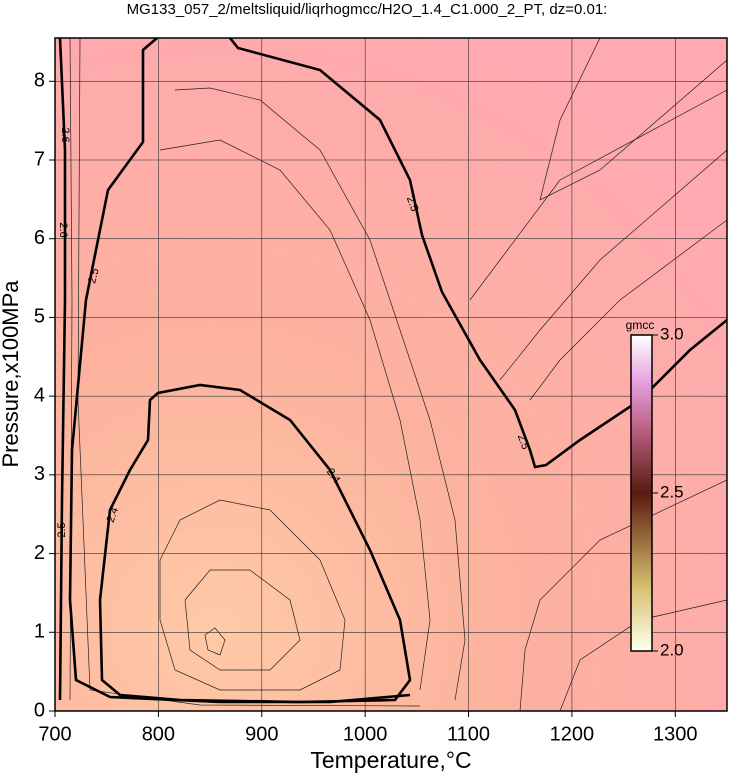  I want to click on y-tick-label: 3, so click(39, 474).